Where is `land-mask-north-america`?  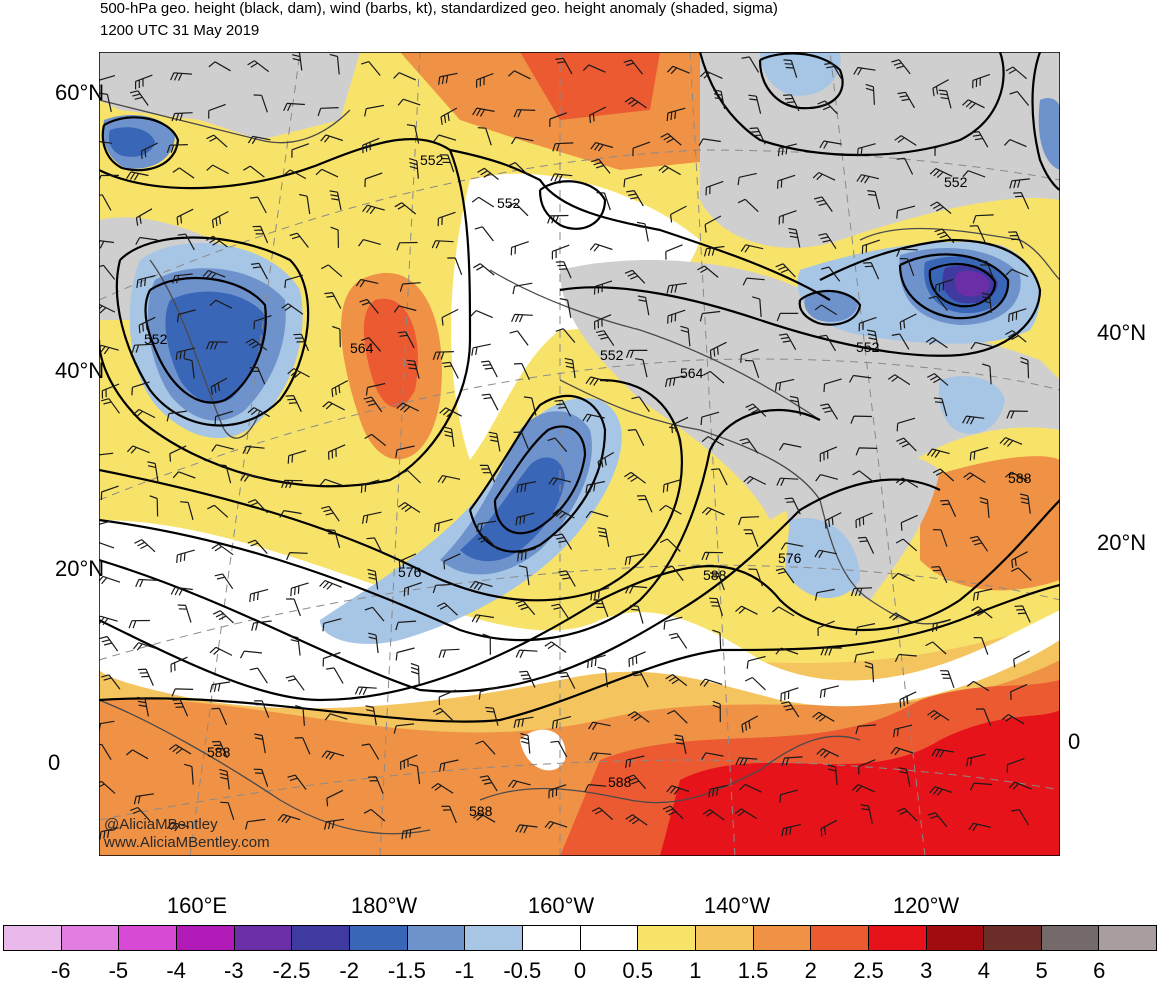 land-mask-north-america is located at coordinates (810, 390).